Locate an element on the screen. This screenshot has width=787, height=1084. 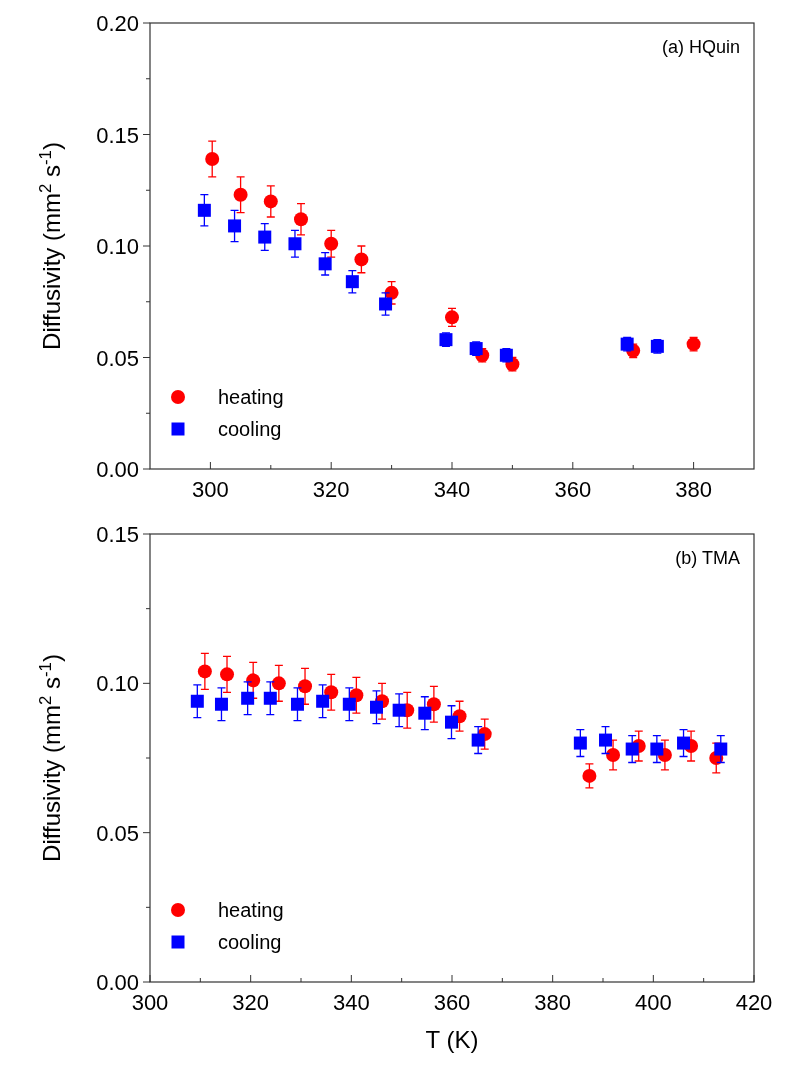
y-tick-label: 0.20 is located at coordinates (117, 23).